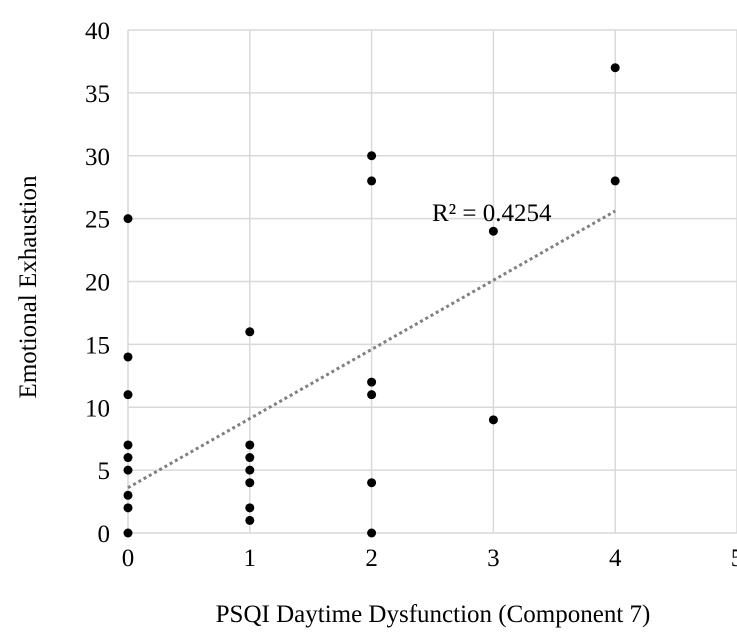  Describe the element at coordinates (104, 534) in the screenshot. I see `y-tick-label: 0` at that location.